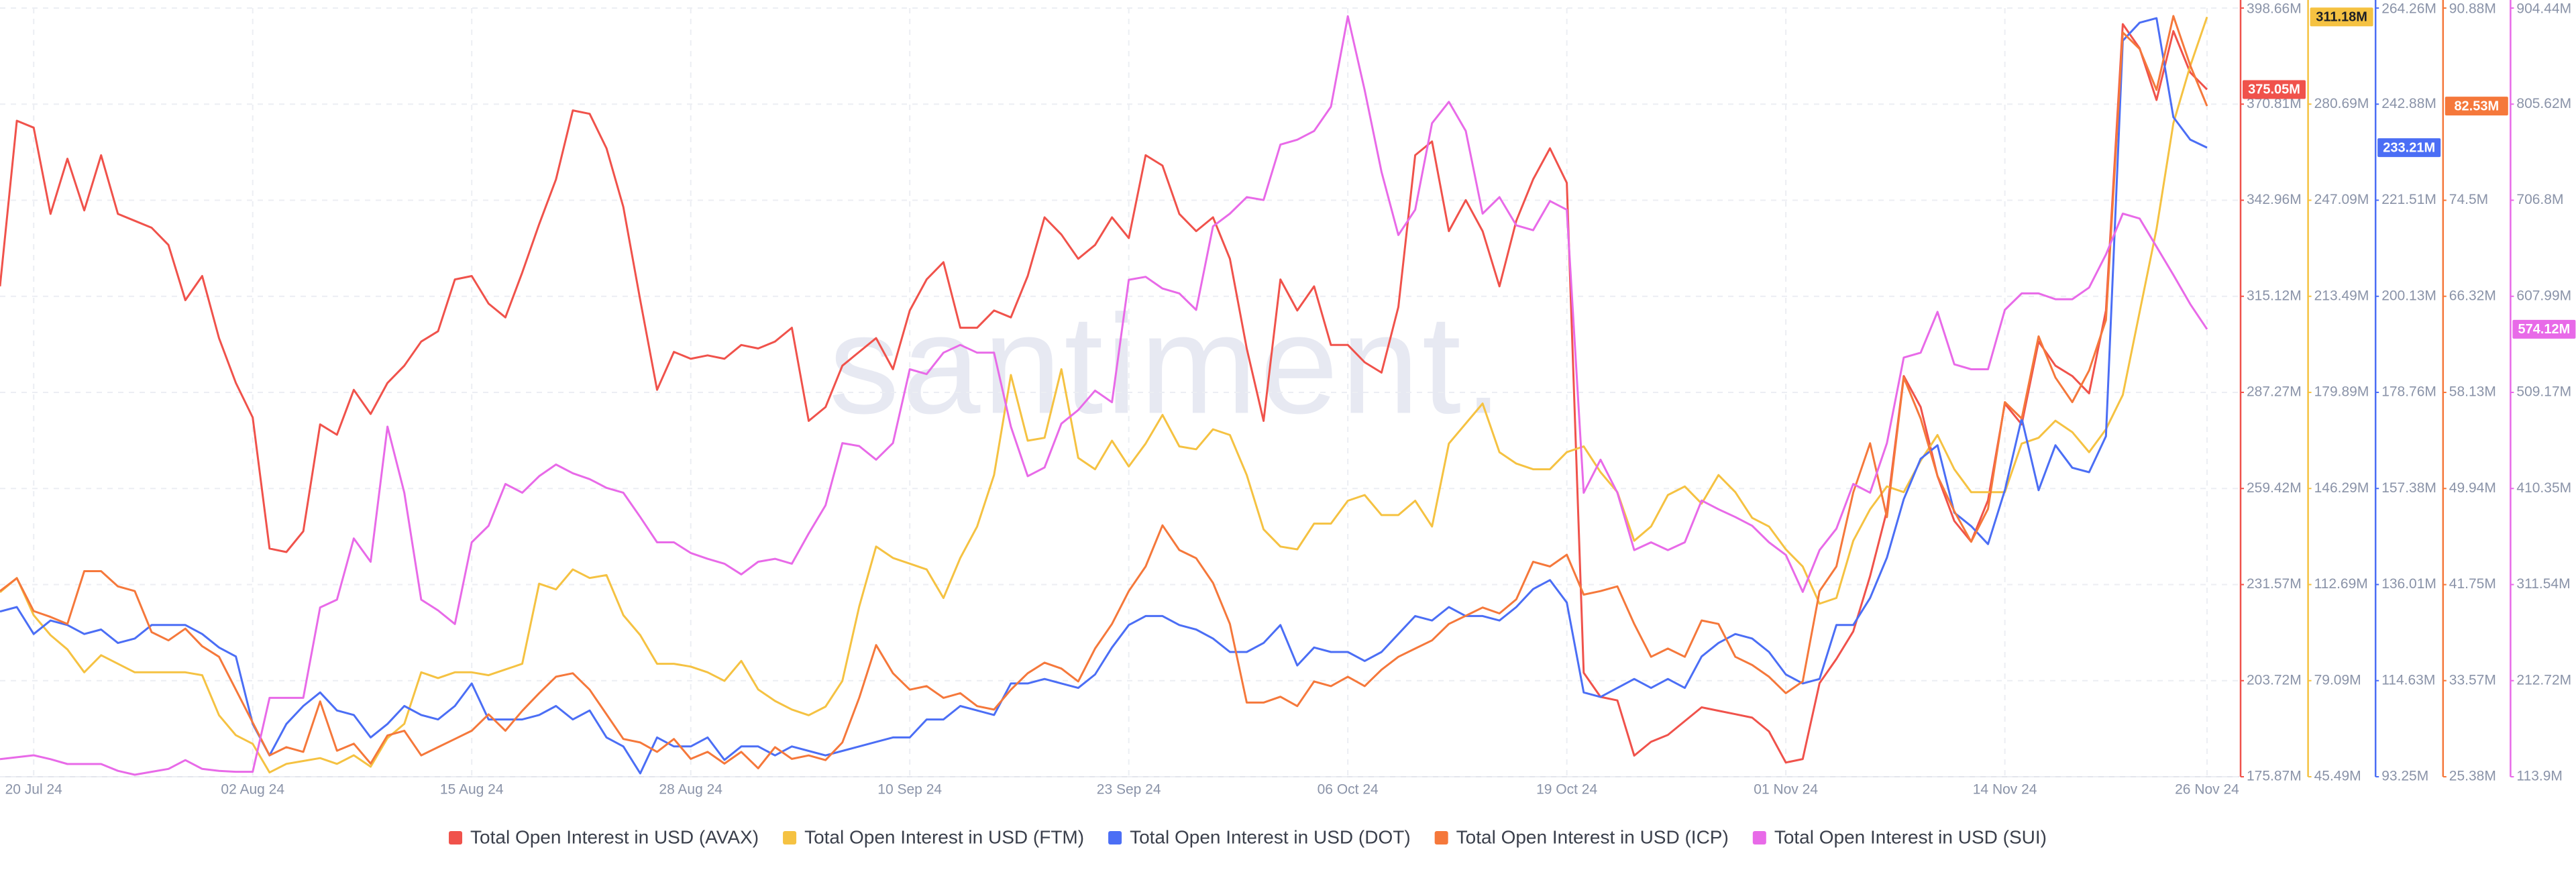  Describe the element at coordinates (2274, 103) in the screenshot. I see `y-tick-label: 370.81M` at that location.